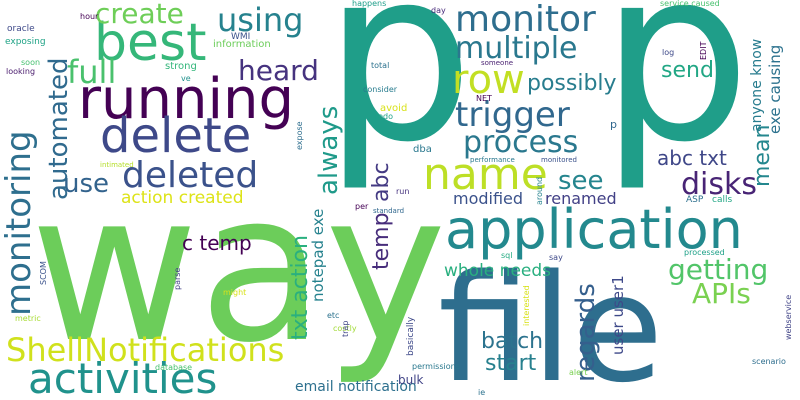 This screenshot has width=800, height=400. I want to click on word-hour: hour, so click(89, 16).